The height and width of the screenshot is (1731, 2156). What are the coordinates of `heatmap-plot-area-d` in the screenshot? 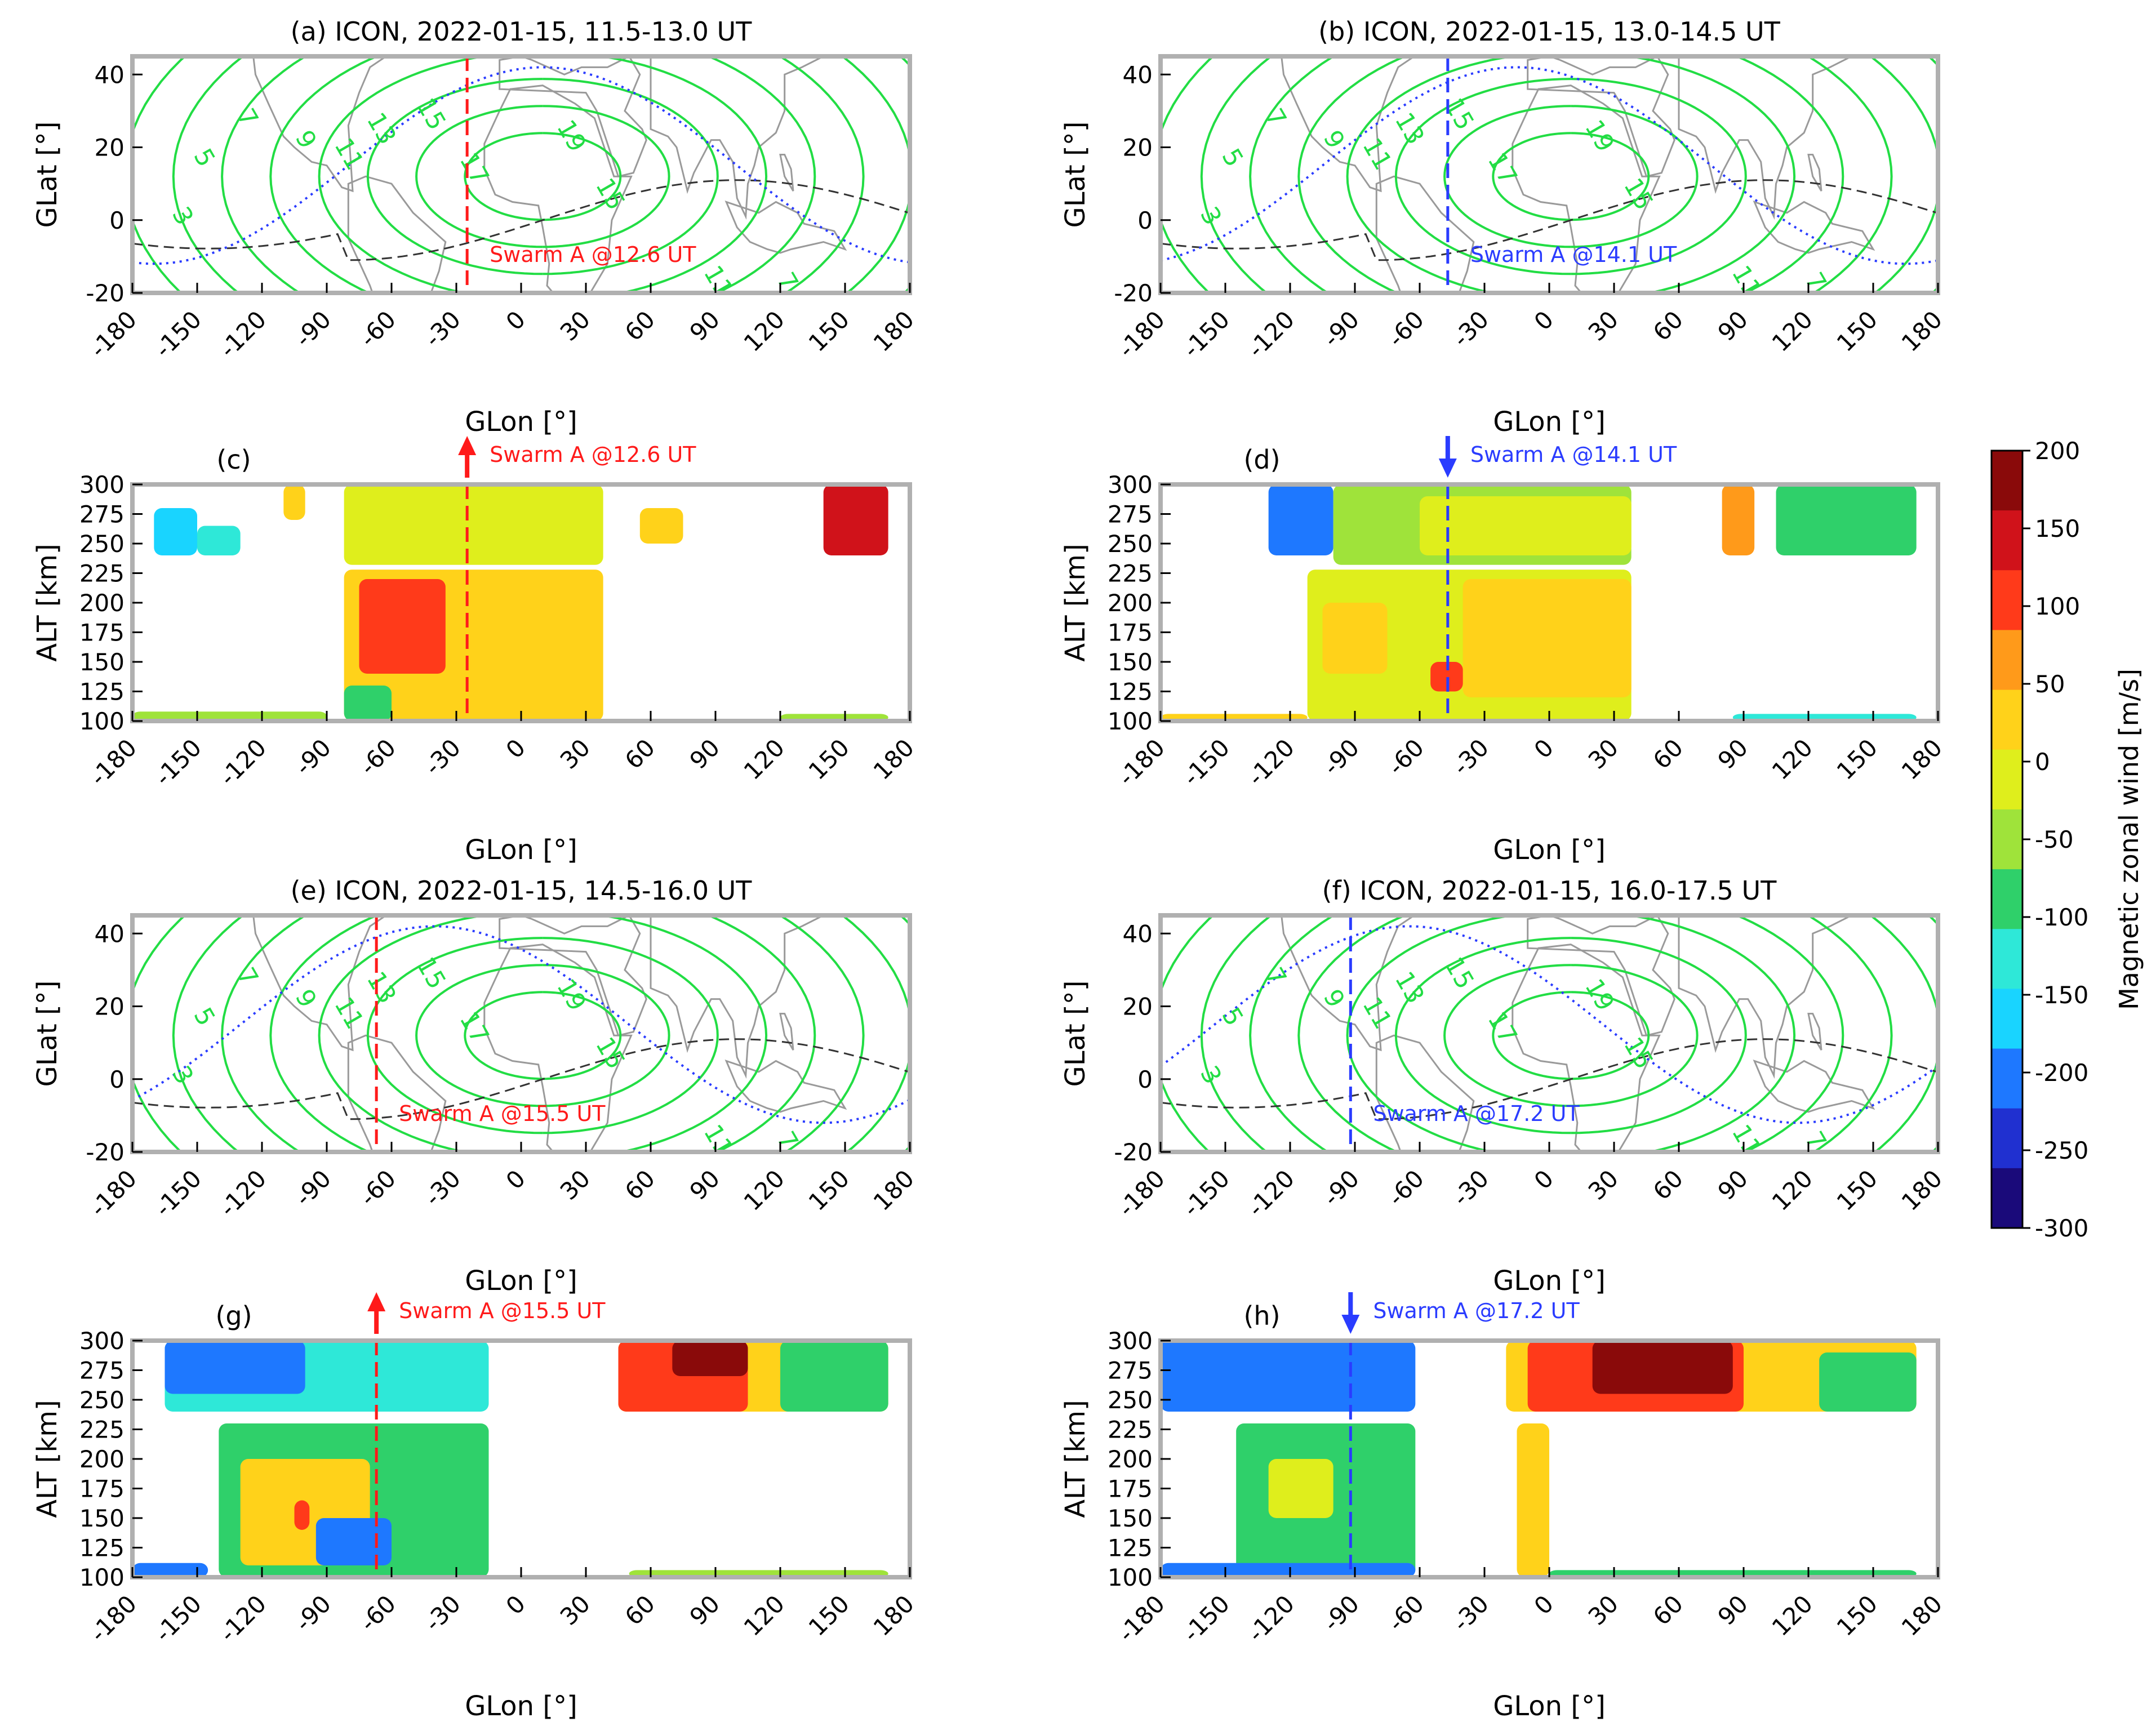 It's located at (1549, 602).